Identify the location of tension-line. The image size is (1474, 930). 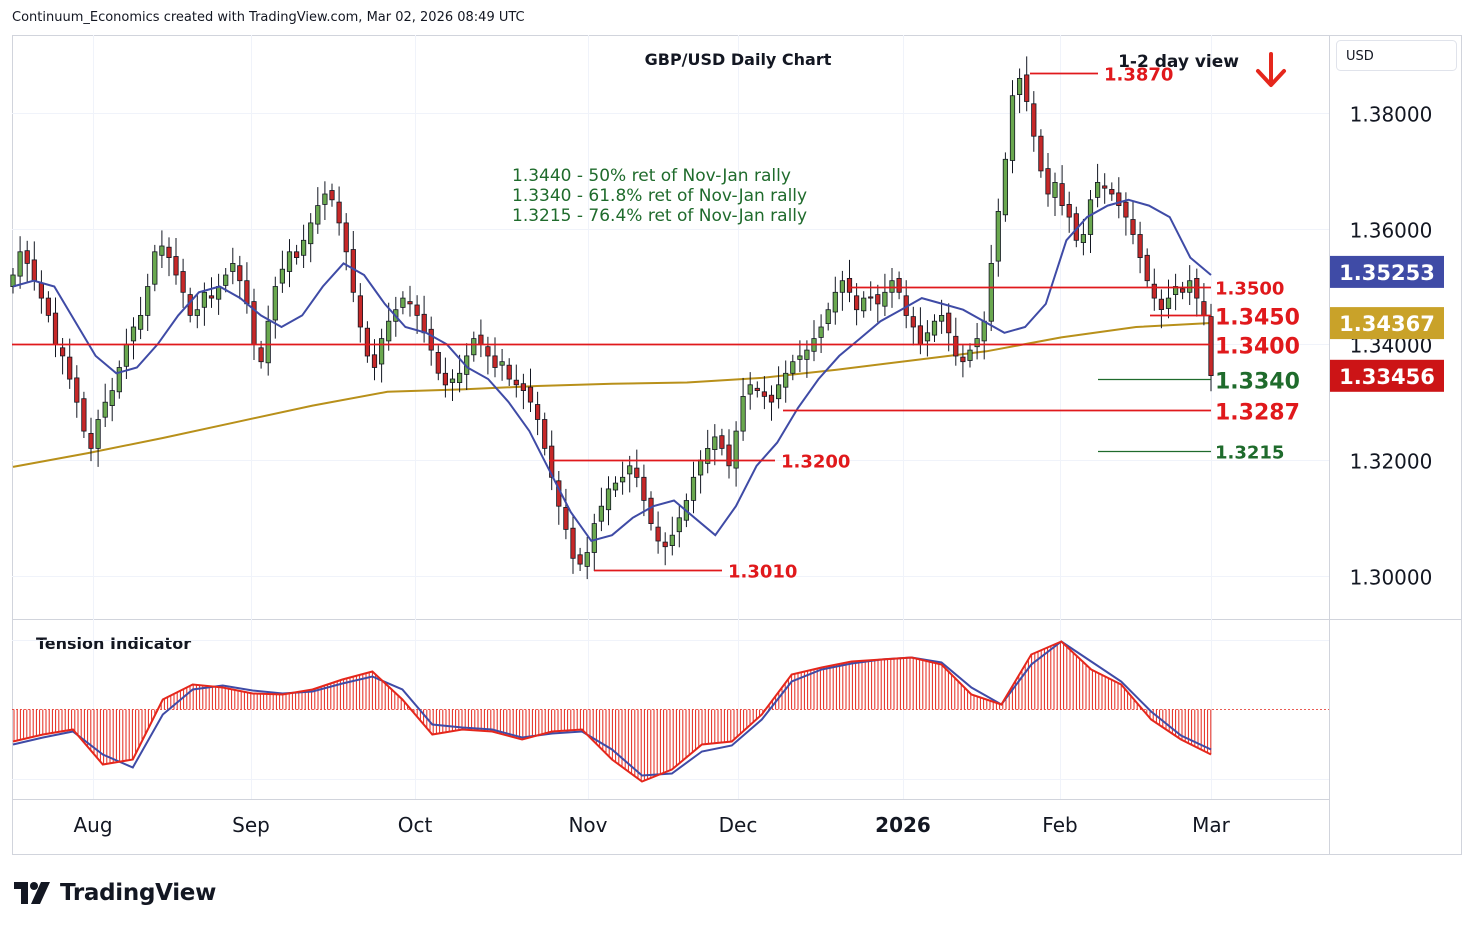
(612, 711).